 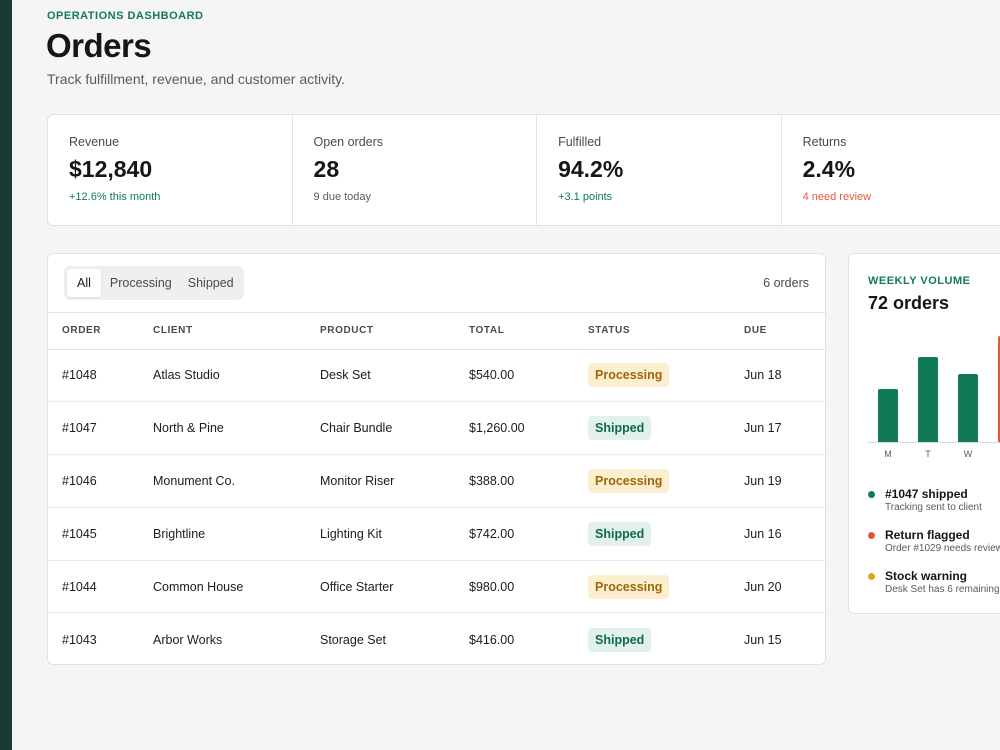 What do you see at coordinates (236, 428) in the screenshot?
I see `client-cell: North & Pine` at bounding box center [236, 428].